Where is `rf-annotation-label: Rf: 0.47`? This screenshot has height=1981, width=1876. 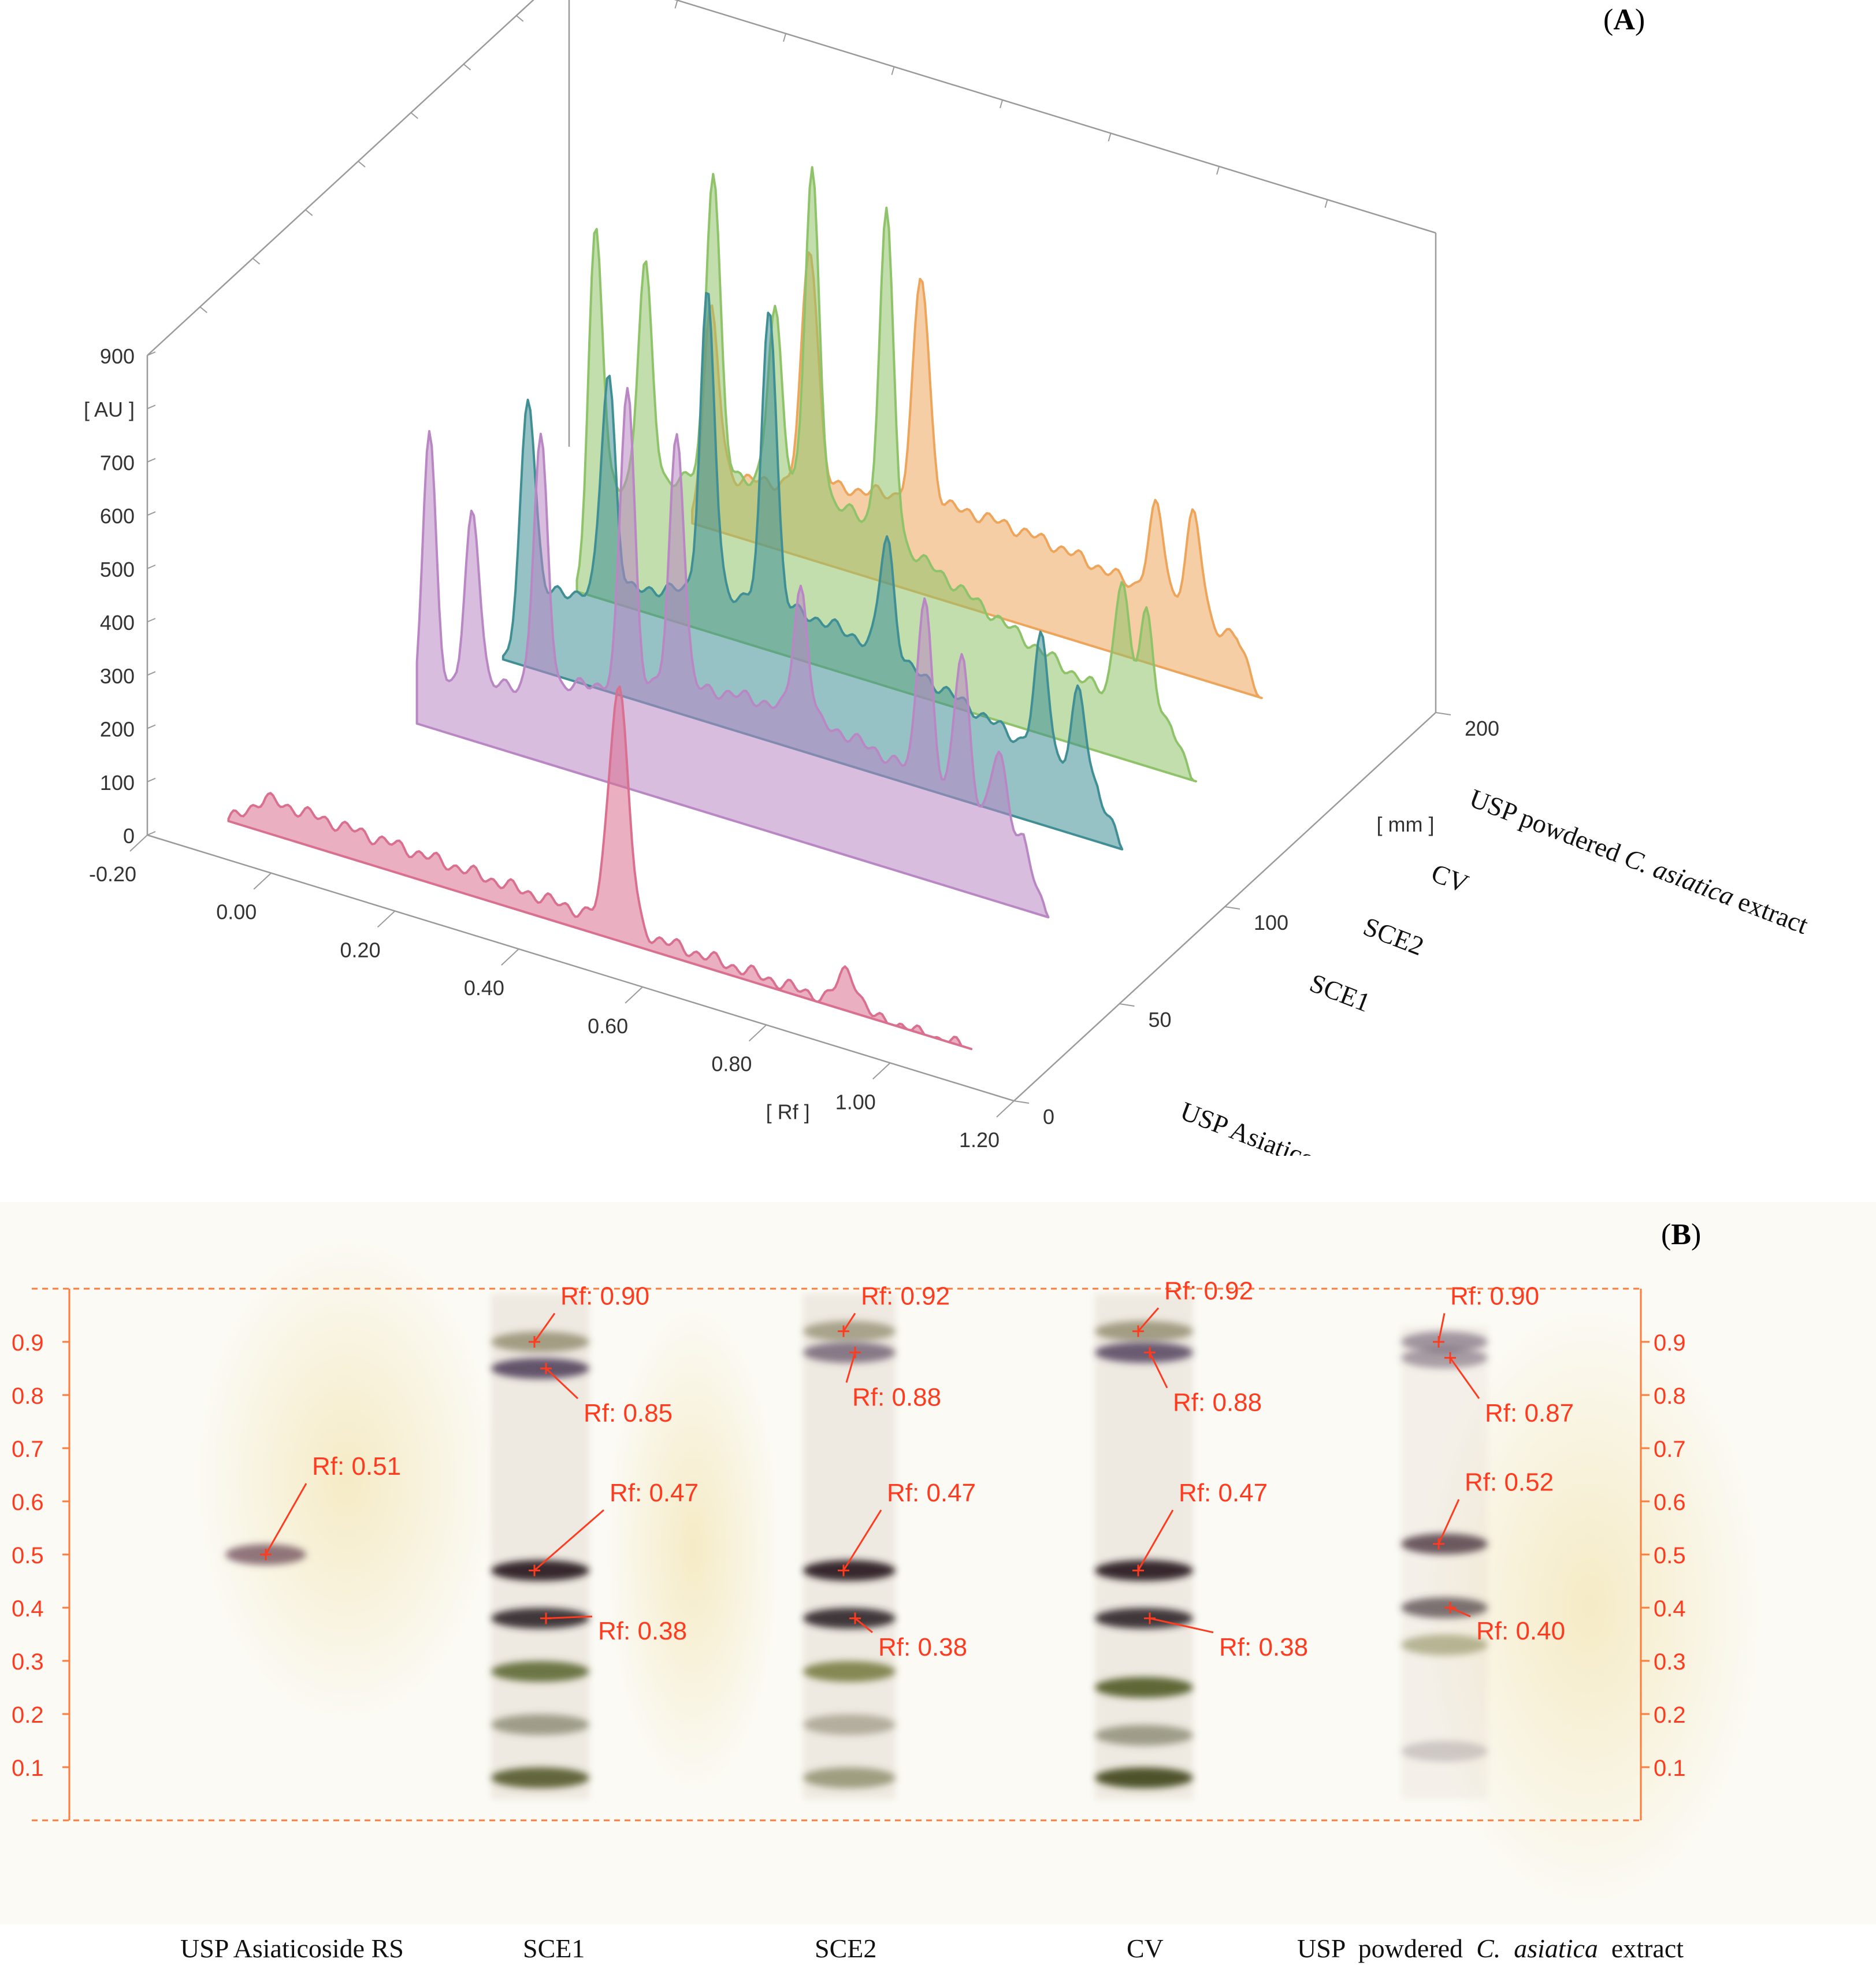
rf-annotation-label: Rf: 0.47 is located at coordinates (1224, 1493).